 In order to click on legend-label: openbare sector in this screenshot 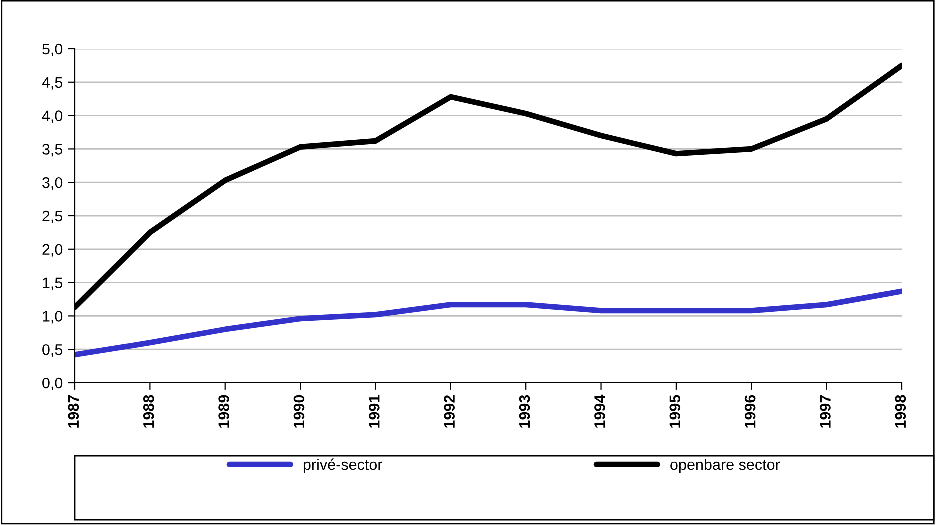, I will do `click(725, 466)`.